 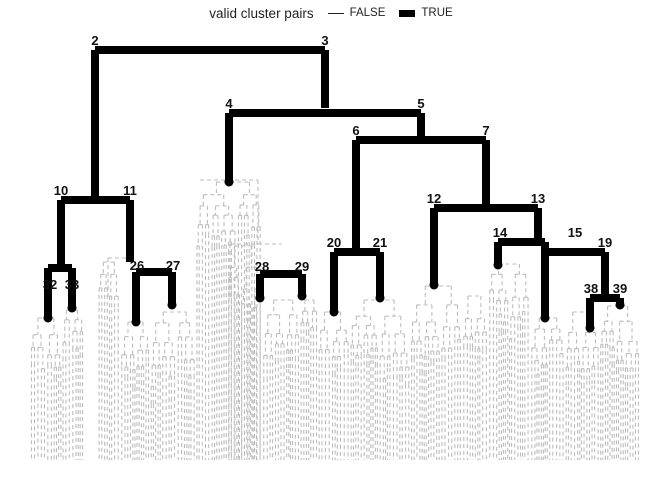 What do you see at coordinates (434, 198) in the screenshot?
I see `node-label-12: 12` at bounding box center [434, 198].